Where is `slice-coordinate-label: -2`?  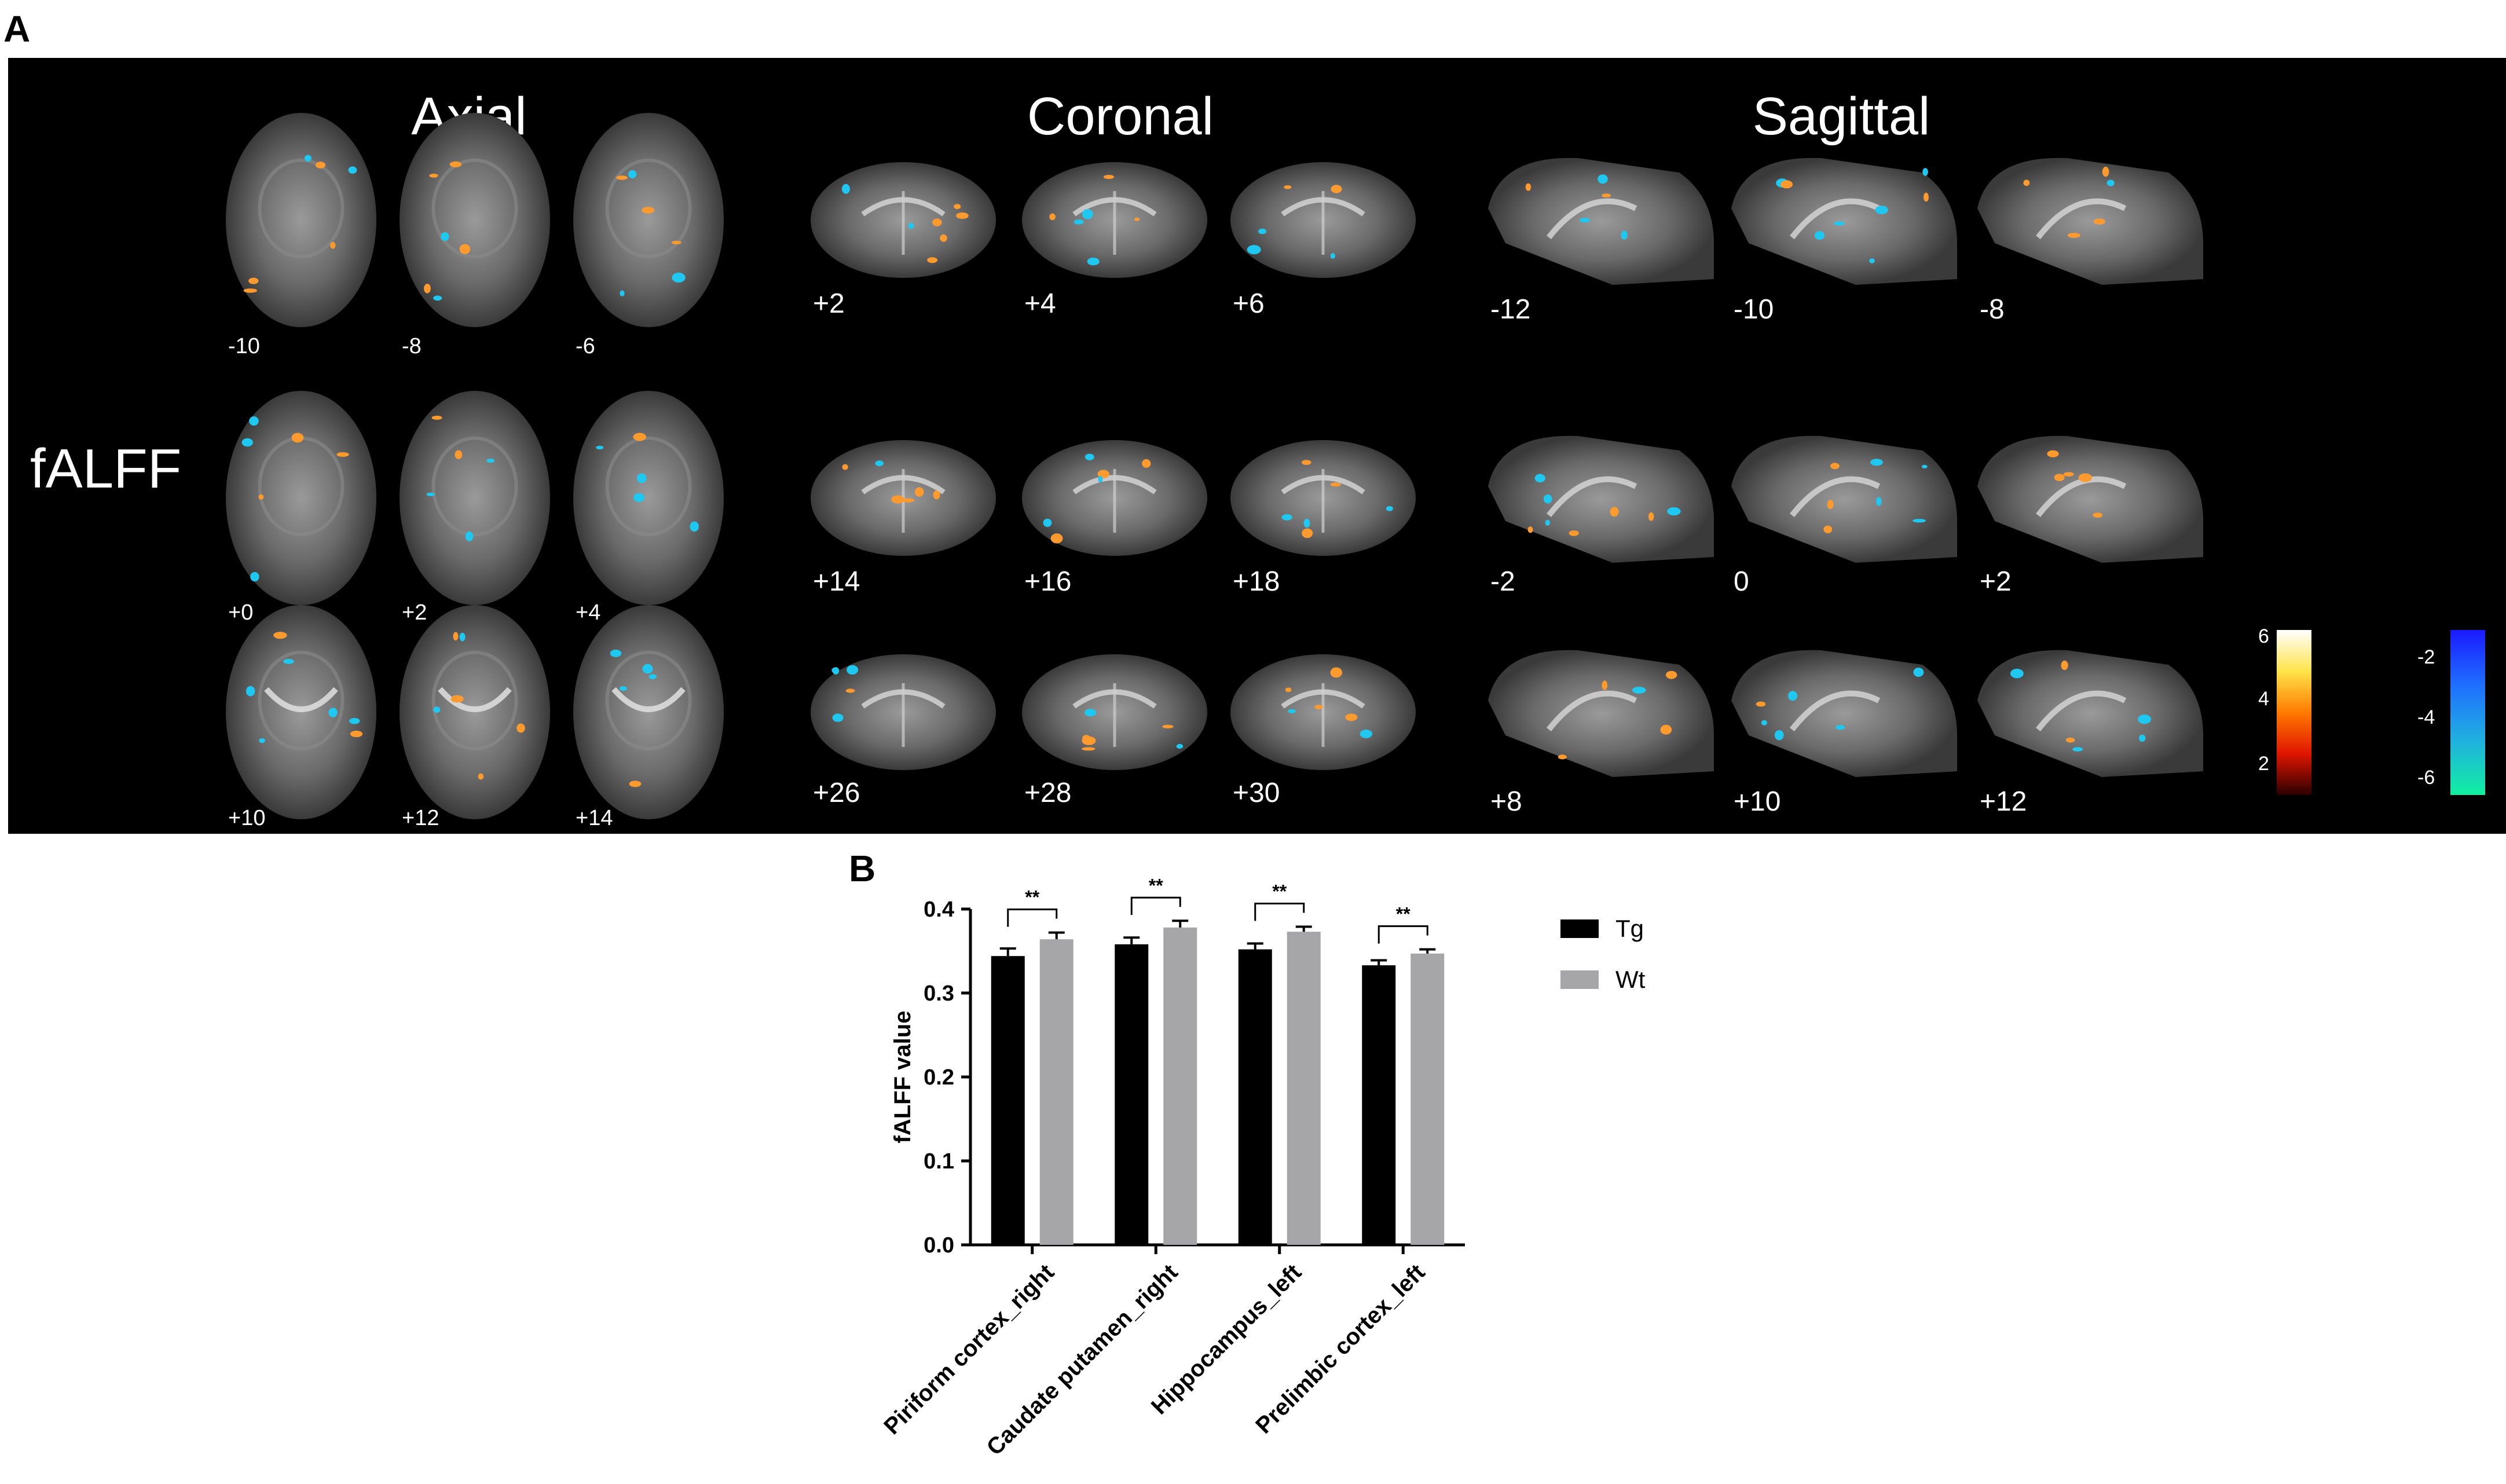
slice-coordinate-label: -2 is located at coordinates (1502, 581).